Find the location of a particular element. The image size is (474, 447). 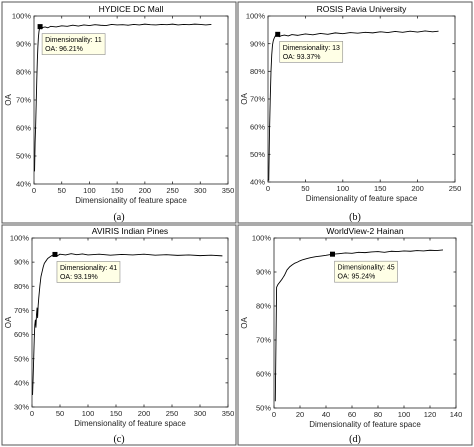

panel-caption: (d) is located at coordinates (355, 439).